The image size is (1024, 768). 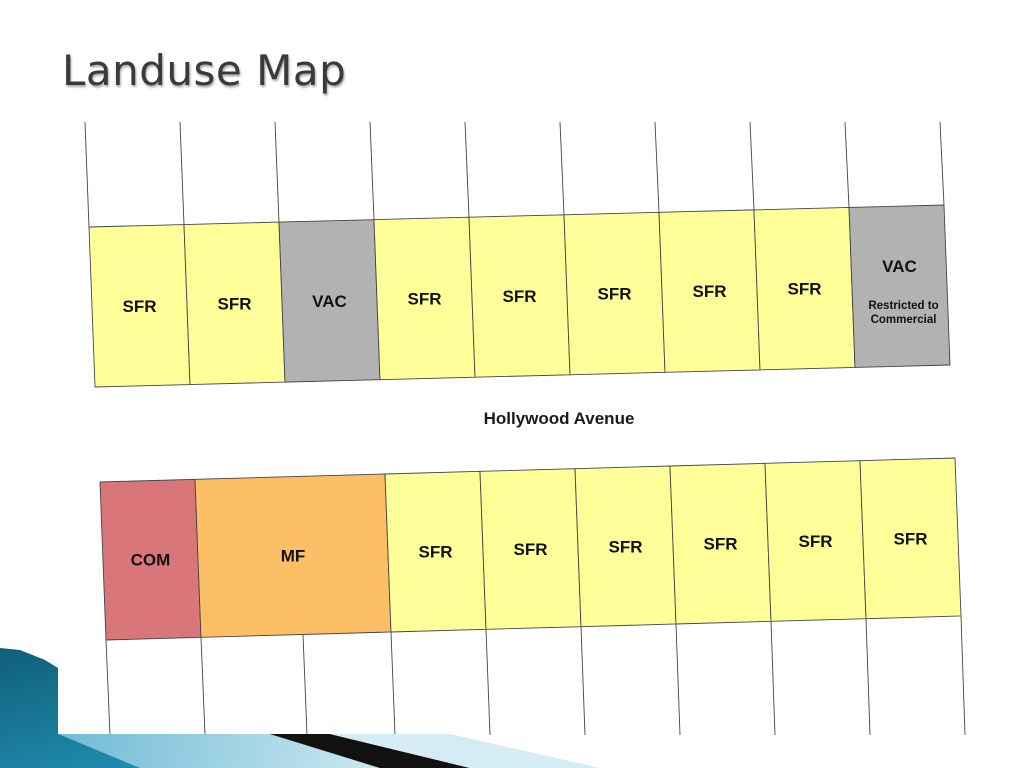 I want to click on south-parcel-5-label: SFR, so click(x=626, y=546).